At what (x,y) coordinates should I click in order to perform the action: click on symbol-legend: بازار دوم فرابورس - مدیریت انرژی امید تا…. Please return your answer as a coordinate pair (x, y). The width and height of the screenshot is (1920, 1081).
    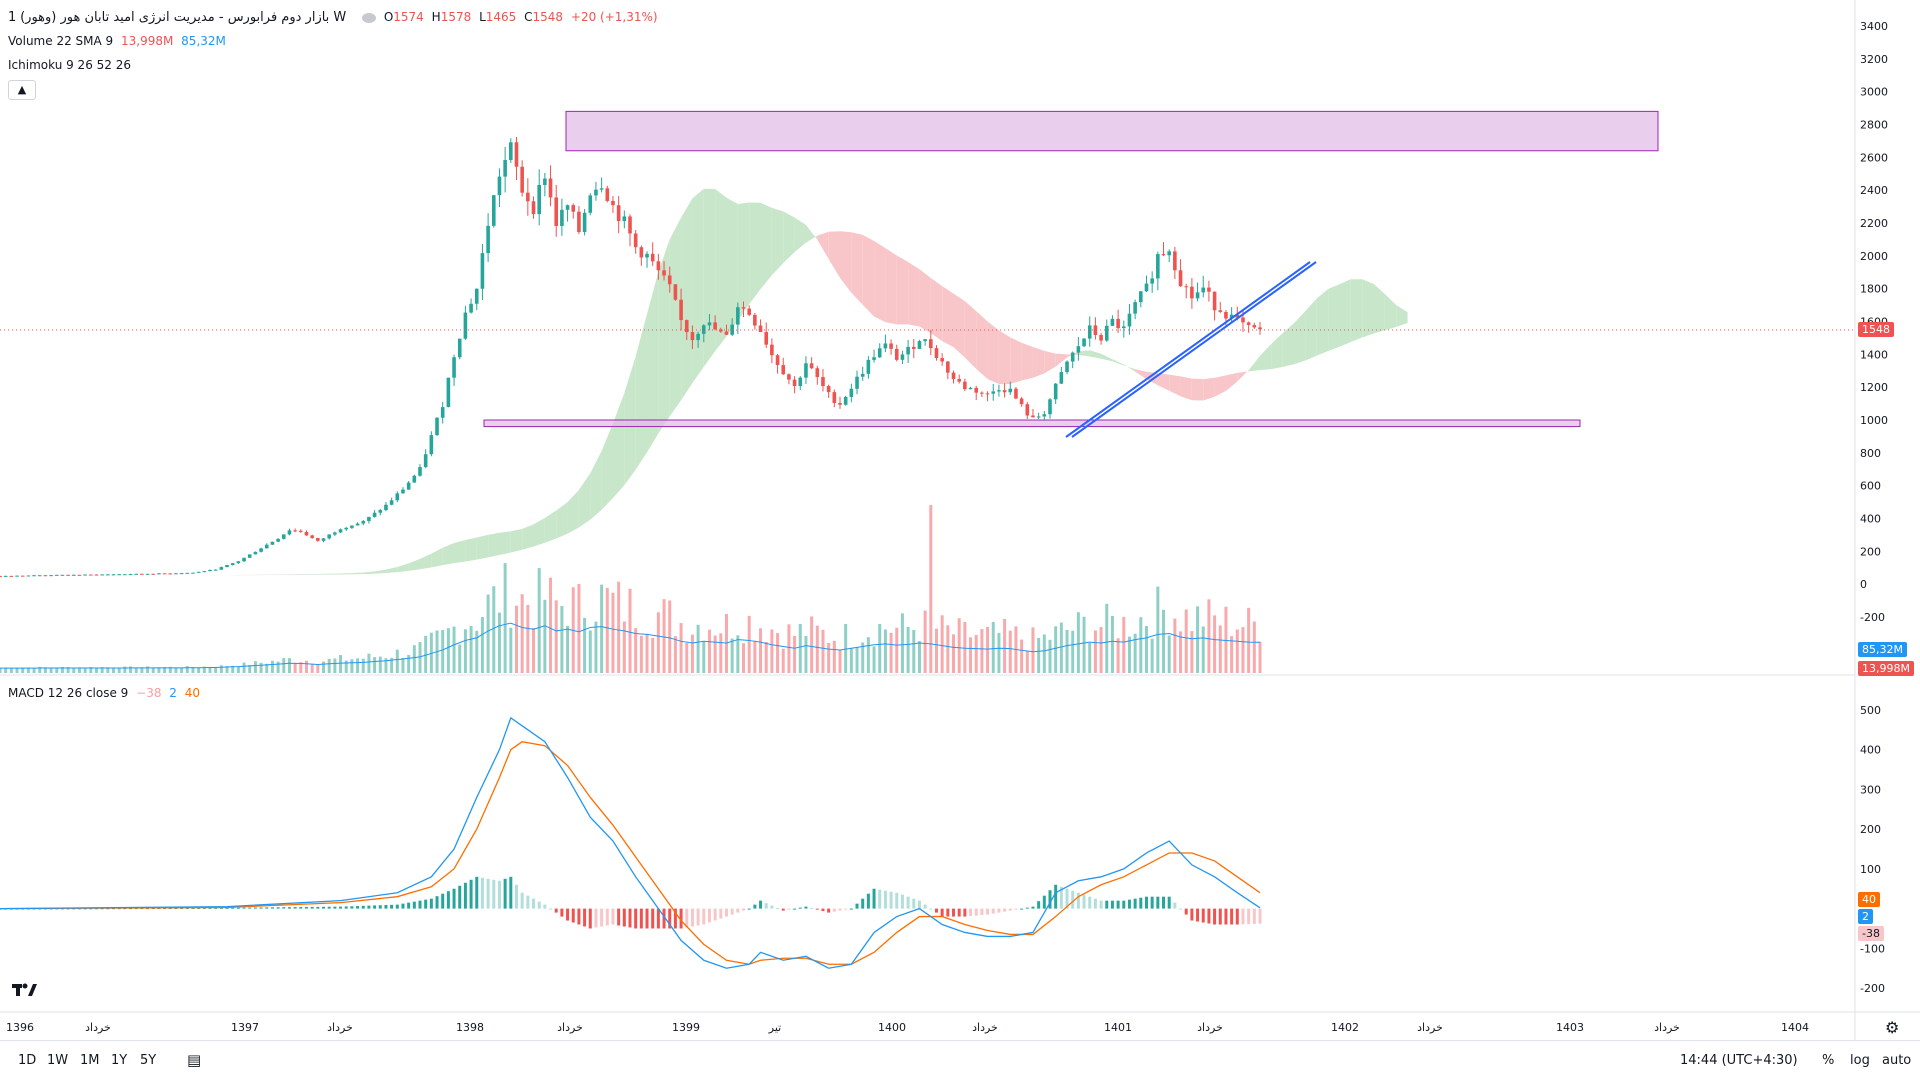
    Looking at the image, I should click on (335, 17).